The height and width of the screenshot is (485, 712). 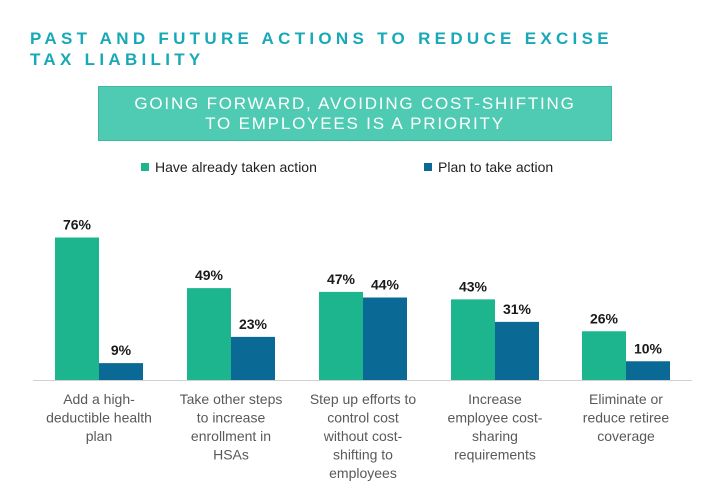 I want to click on legend-label-series-1: Have already taken action, so click(x=236, y=167).